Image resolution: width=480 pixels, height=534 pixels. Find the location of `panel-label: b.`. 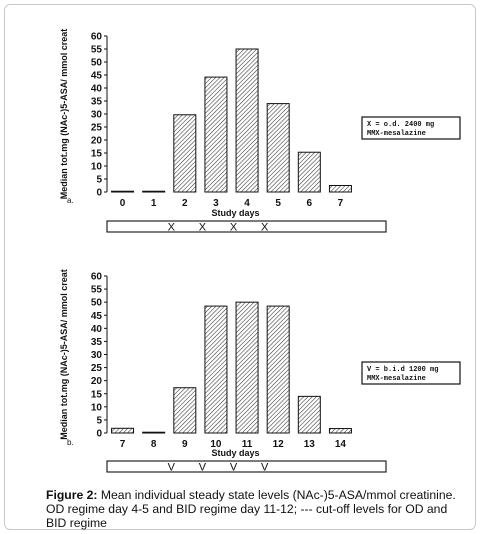

panel-label: b. is located at coordinates (70, 442).